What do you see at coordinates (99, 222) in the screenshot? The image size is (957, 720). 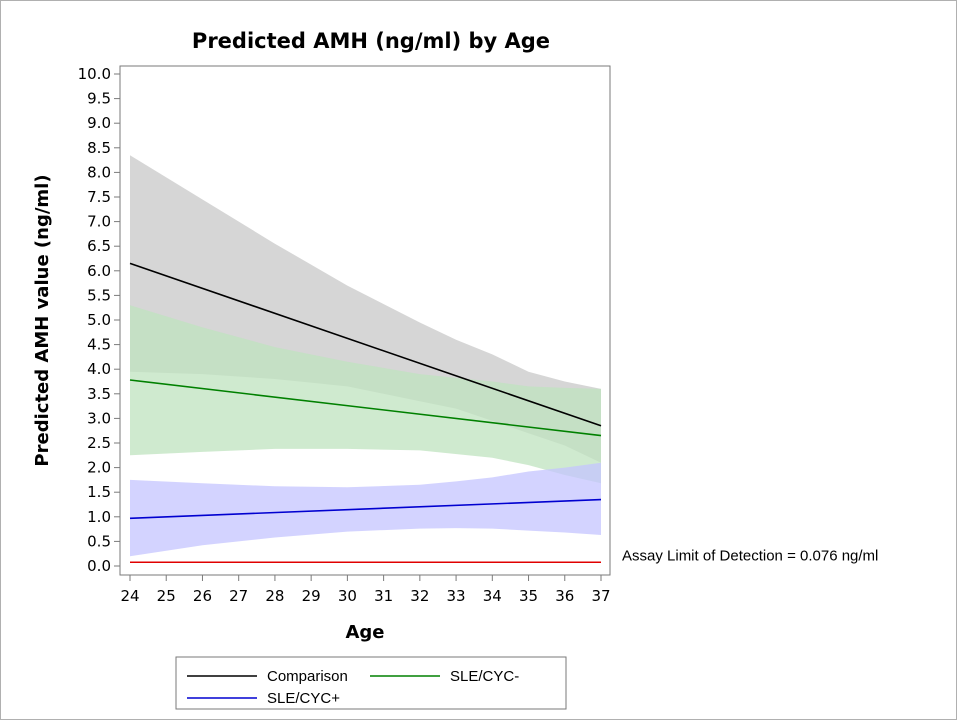 I see `y-tick-label: 7.0` at bounding box center [99, 222].